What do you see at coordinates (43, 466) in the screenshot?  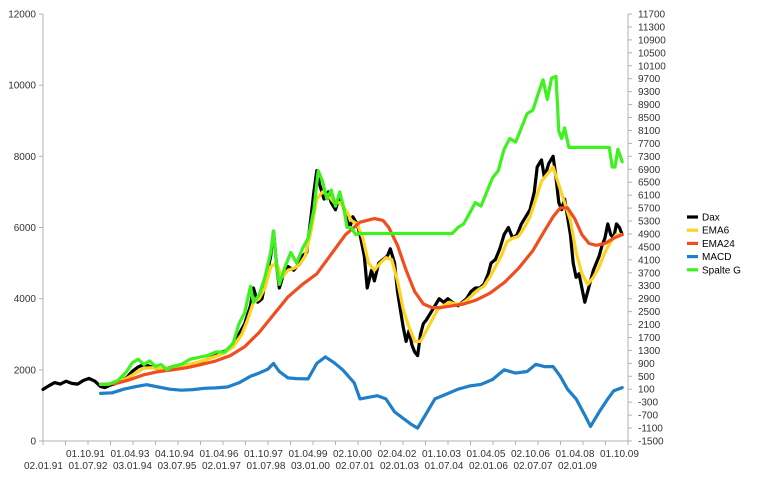 I see `x-tick-label-lower: 02.01.91` at bounding box center [43, 466].